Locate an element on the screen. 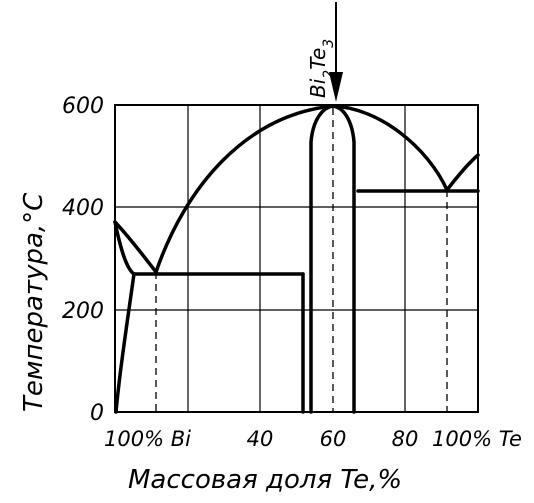 This screenshot has height=503, width=534. solidus-bi-lower is located at coordinates (125, 343).